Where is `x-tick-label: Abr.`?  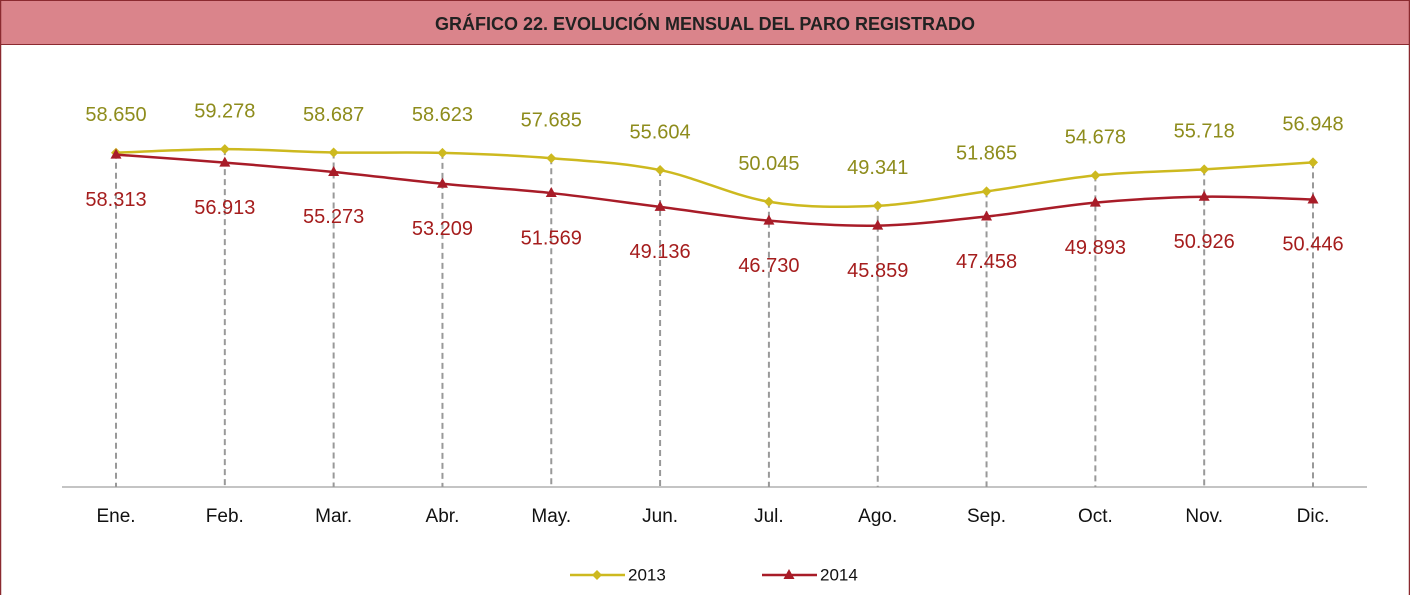 x-tick-label: Abr. is located at coordinates (443, 516).